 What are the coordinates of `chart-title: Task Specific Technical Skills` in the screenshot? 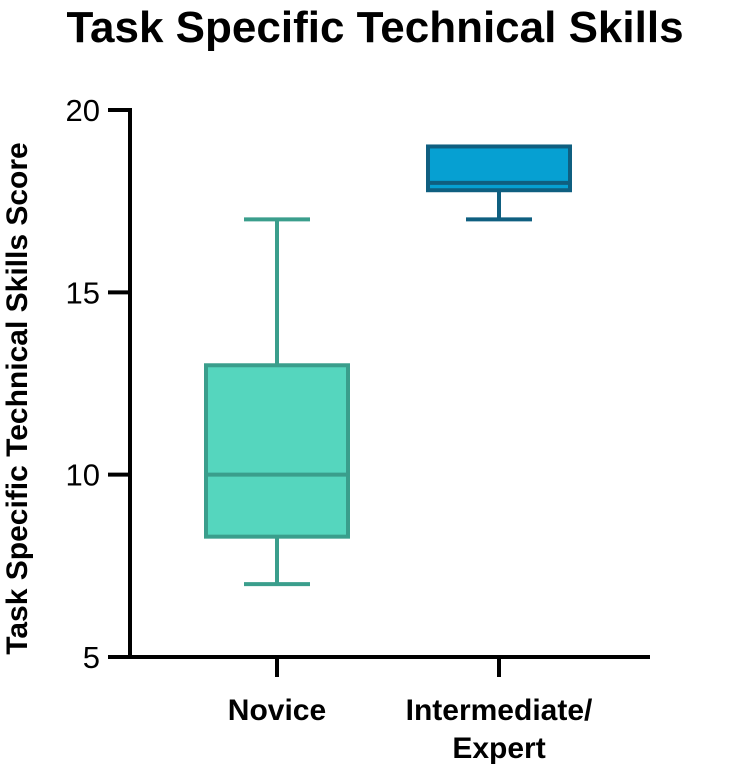 It's located at (375, 27).